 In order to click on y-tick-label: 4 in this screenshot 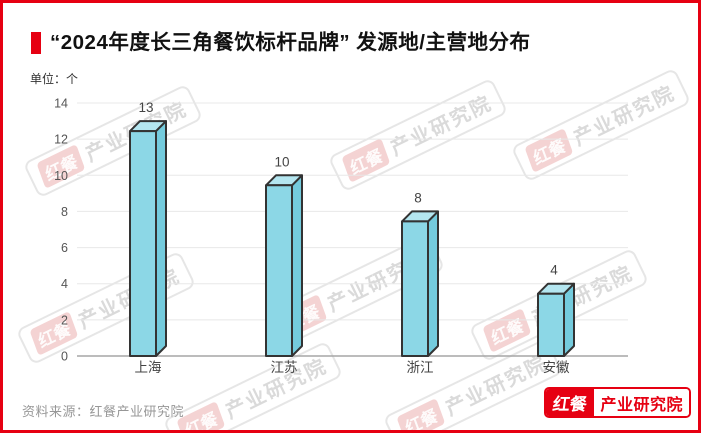, I will do `click(64, 284)`.